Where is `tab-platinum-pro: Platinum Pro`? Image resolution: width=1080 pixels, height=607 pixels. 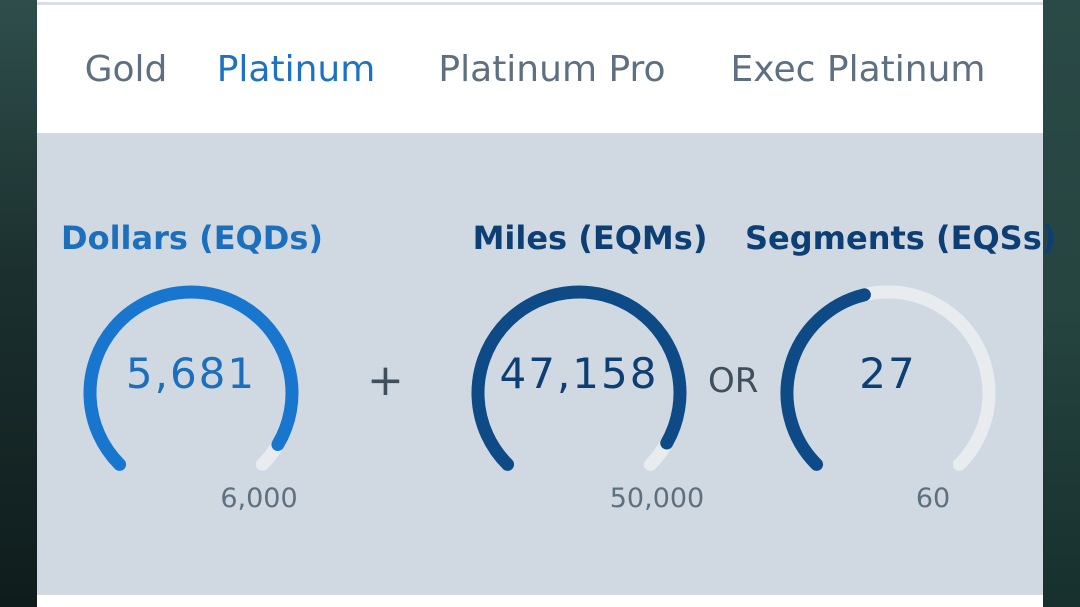
tab-platinum-pro: Platinum Pro is located at coordinates (552, 69).